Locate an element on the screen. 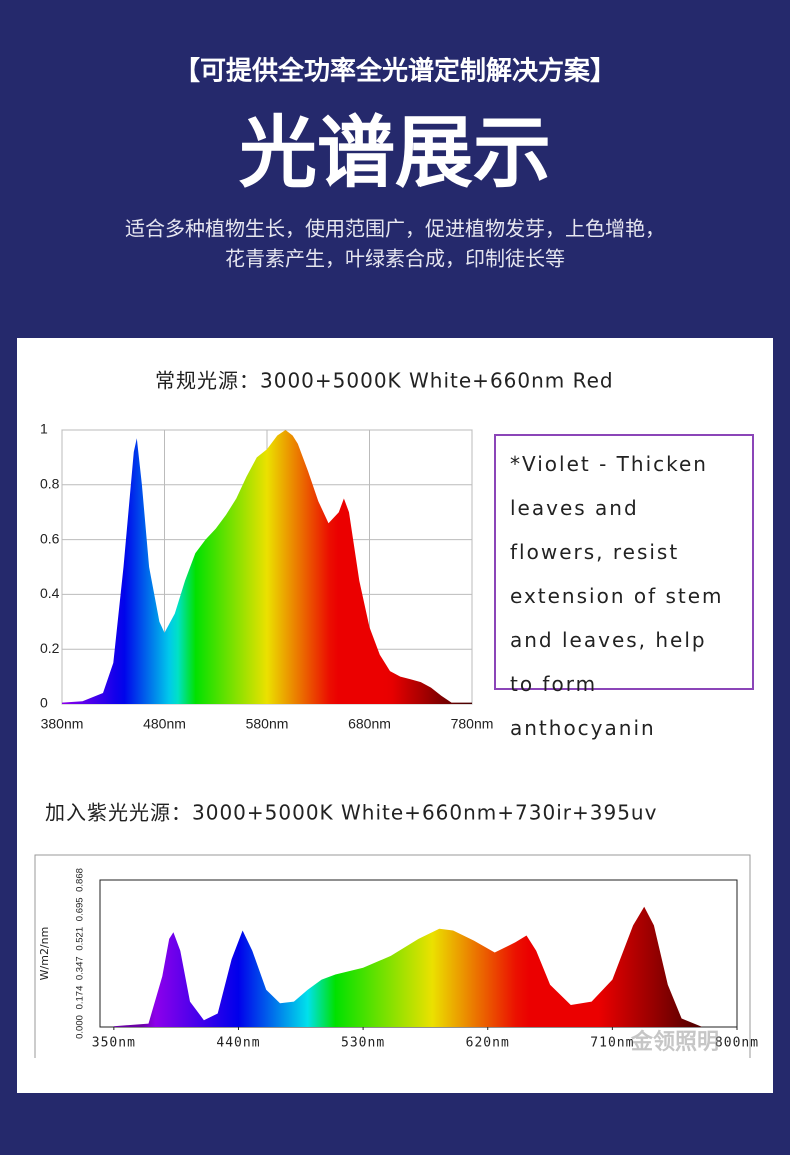 The width and height of the screenshot is (790, 1155). y-tick-label: 0.347 is located at coordinates (80, 968).